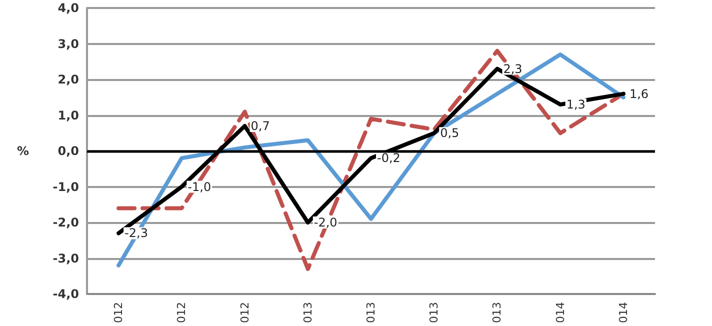  What do you see at coordinates (65, 223) in the screenshot?
I see `y-tick-label: -2,0` at bounding box center [65, 223].